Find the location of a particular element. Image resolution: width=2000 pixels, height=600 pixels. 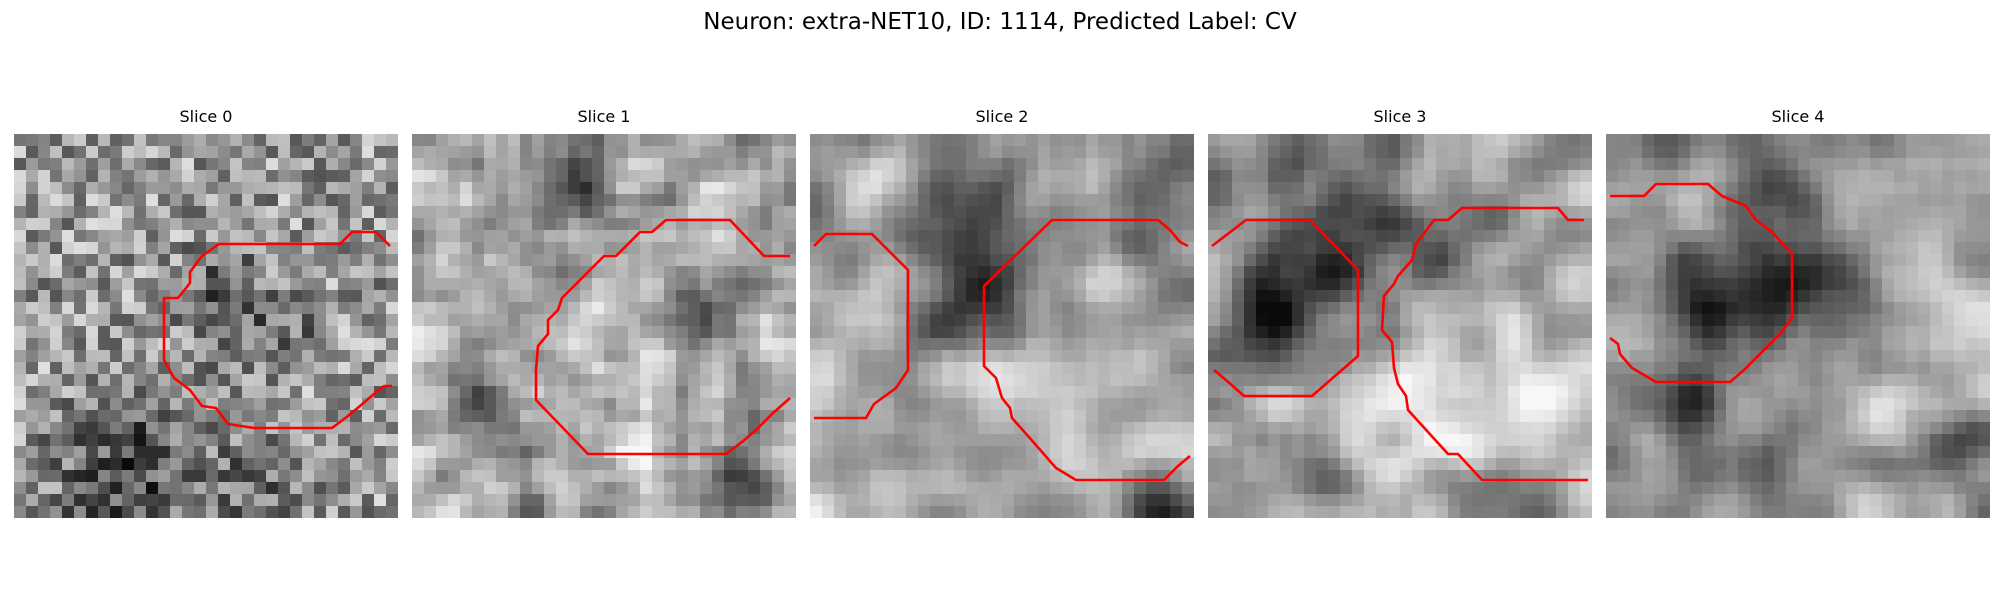

slice-title-0: Slice 0 is located at coordinates (206, 116).